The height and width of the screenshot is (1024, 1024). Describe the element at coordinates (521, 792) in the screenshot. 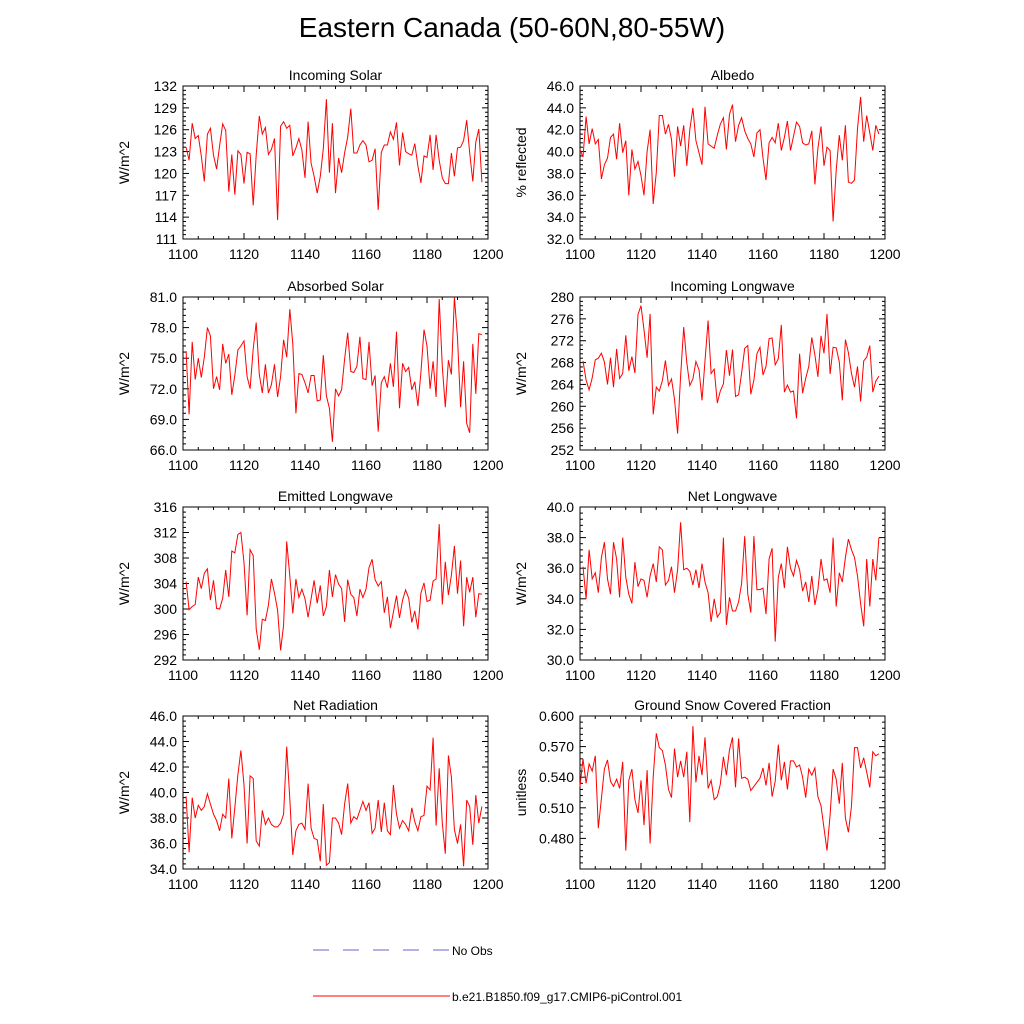

I see `y-axis-label: unitless` at that location.